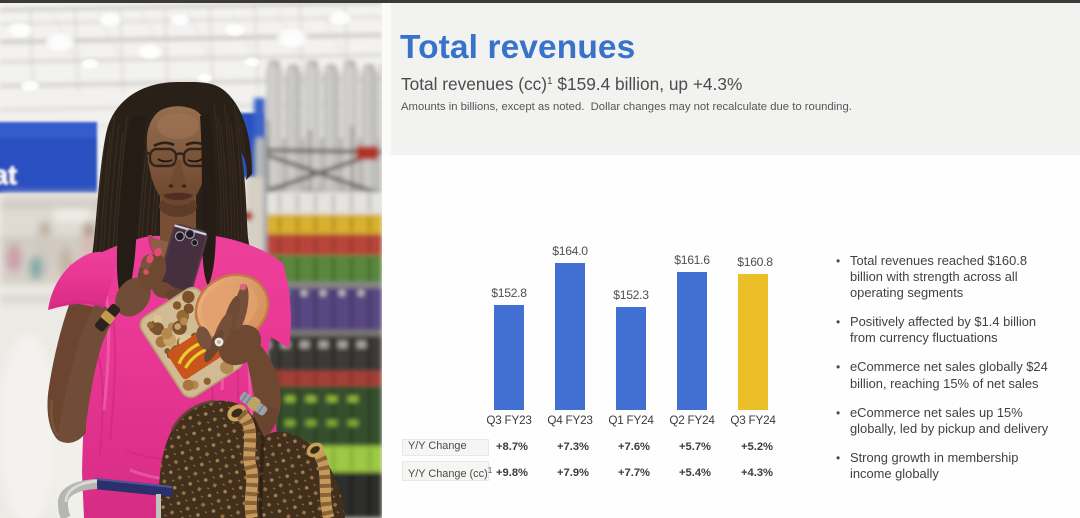 The image size is (1080, 518). Describe the element at coordinates (8, 175) in the screenshot. I see `svg-text: at` at that location.